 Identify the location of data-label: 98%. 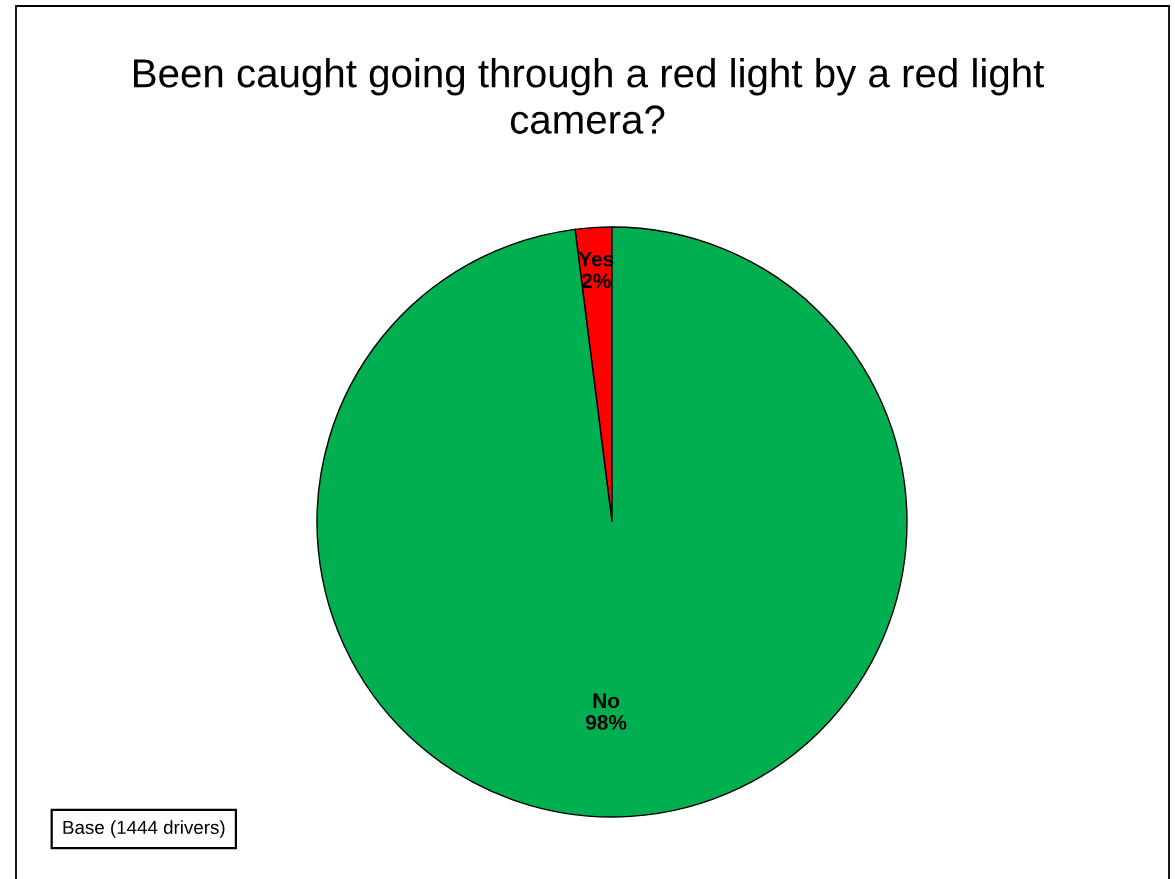
(606, 722).